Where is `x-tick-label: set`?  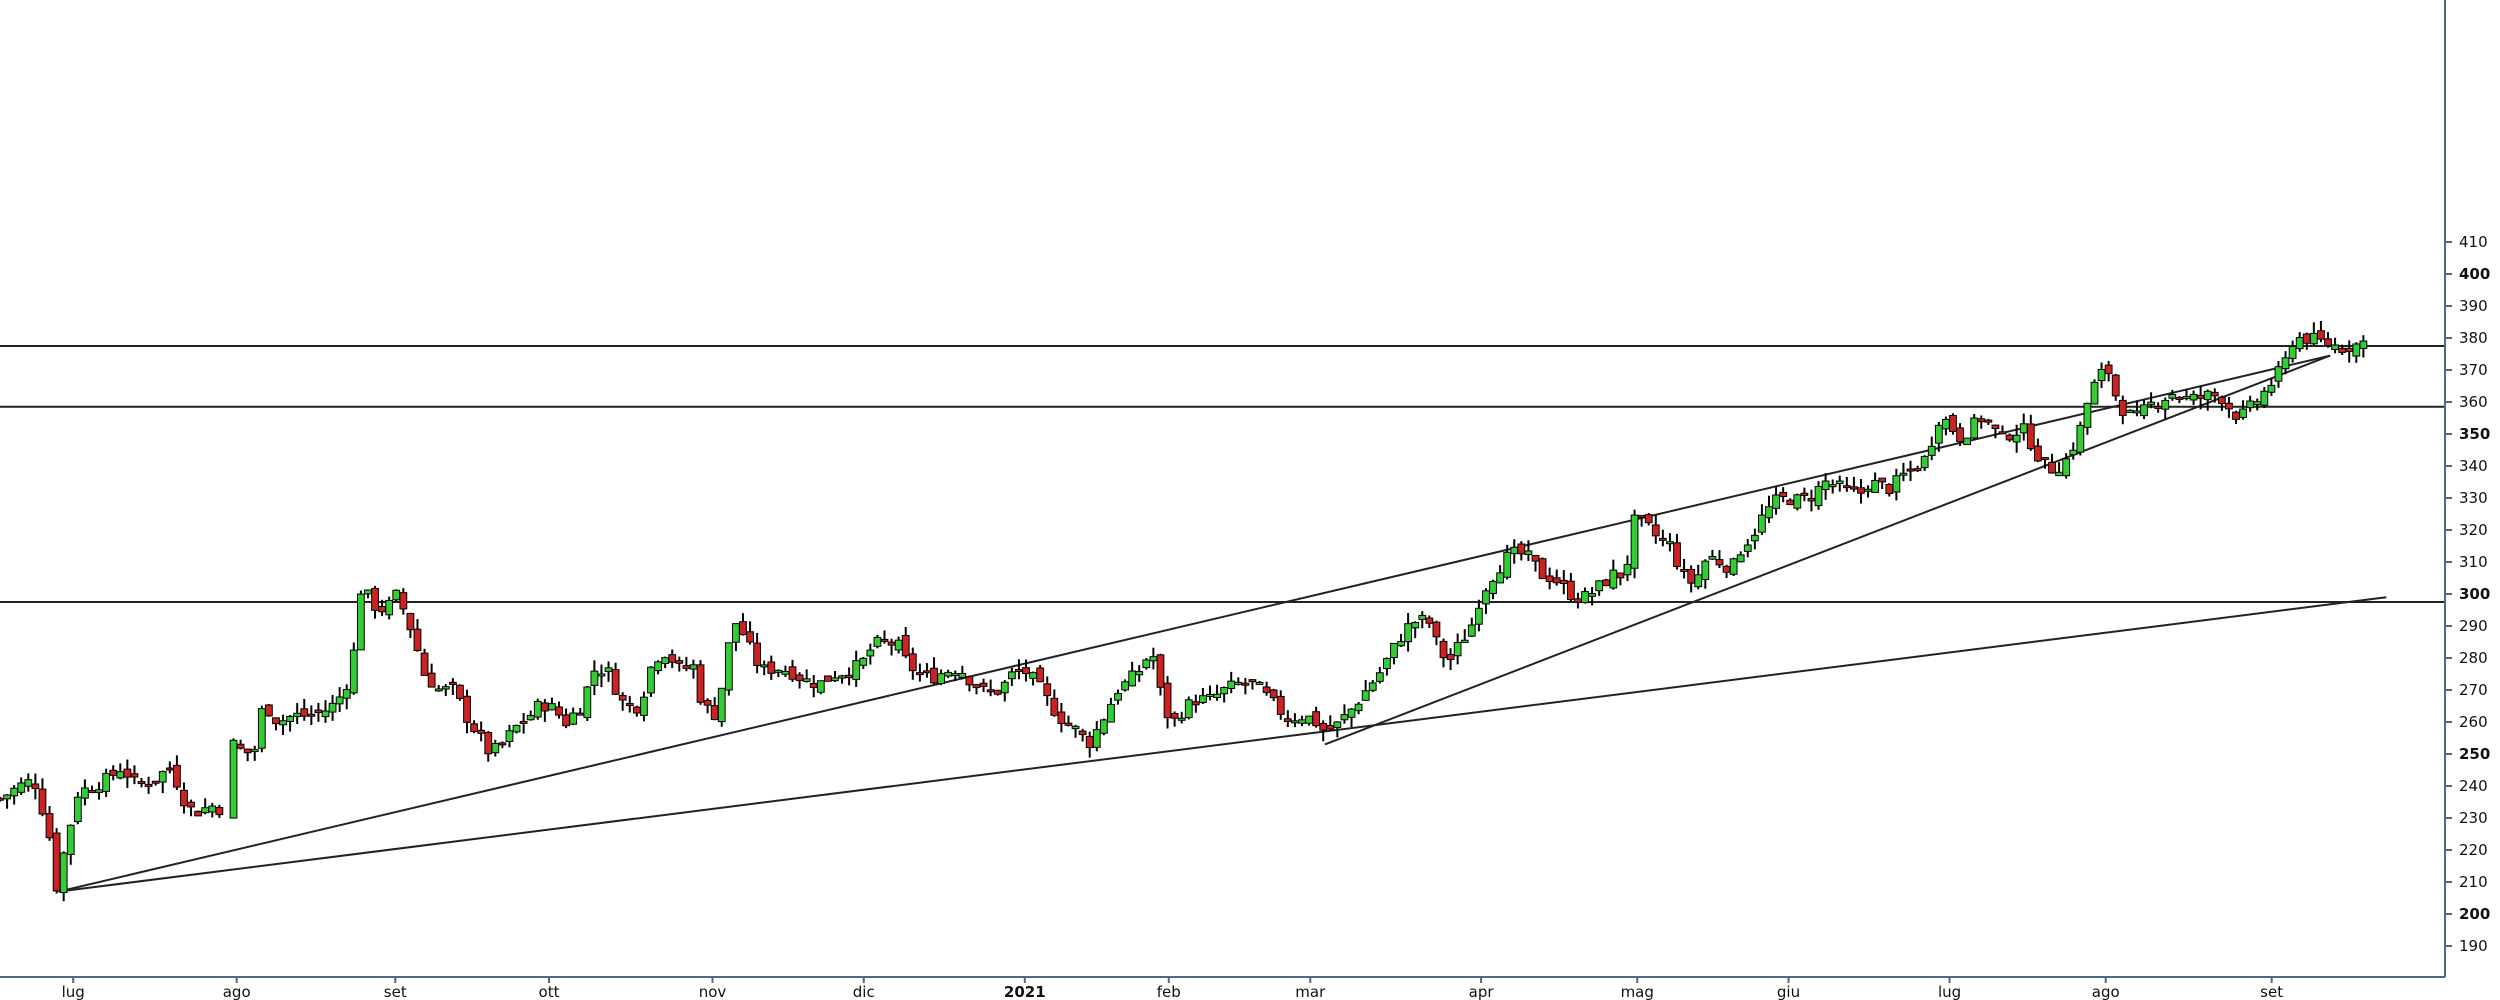 x-tick-label: set is located at coordinates (395, 991).